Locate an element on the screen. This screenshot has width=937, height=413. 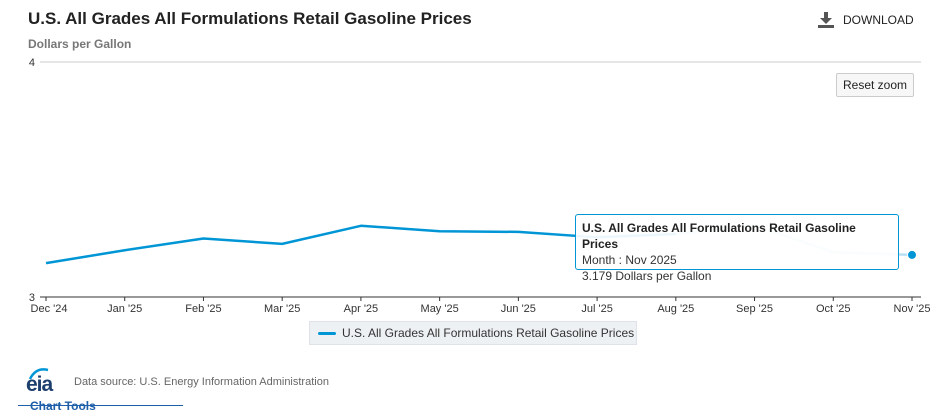
eia-logo: eia is located at coordinates (46, 382).